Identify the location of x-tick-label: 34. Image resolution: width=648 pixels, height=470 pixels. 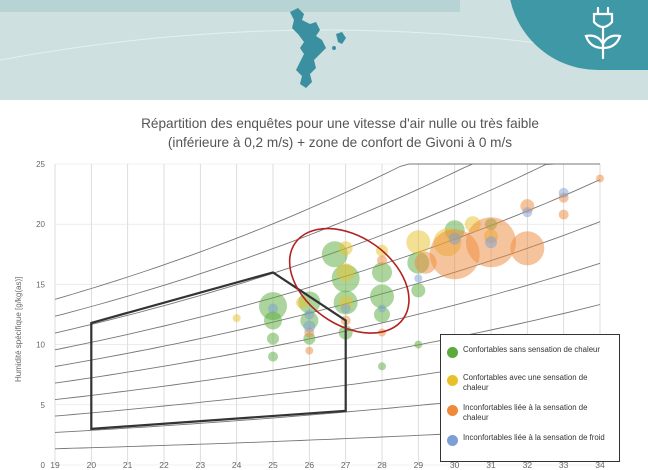
(600, 465).